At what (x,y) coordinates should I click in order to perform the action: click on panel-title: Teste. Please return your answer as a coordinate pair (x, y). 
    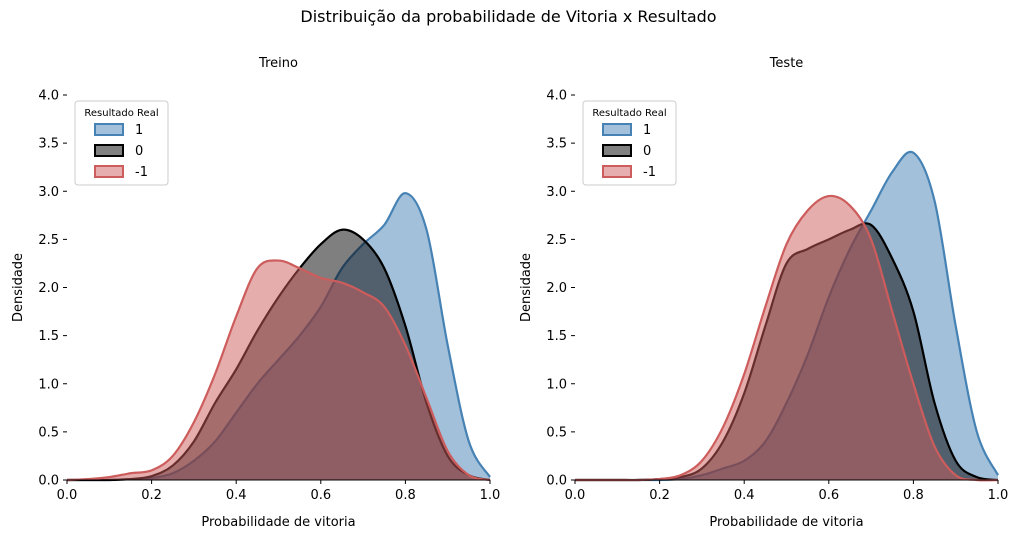
    Looking at the image, I should click on (786, 63).